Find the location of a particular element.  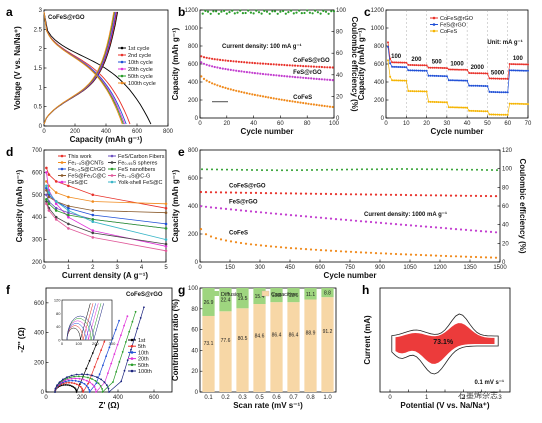

panel-c-rate-label: 200 is located at coordinates (416, 60).